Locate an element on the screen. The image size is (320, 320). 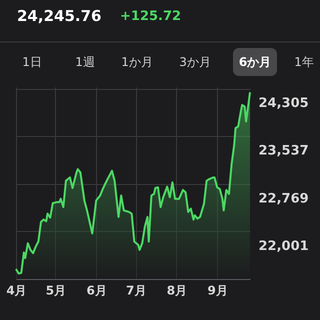
text: 6か月 is located at coordinates (255, 62).